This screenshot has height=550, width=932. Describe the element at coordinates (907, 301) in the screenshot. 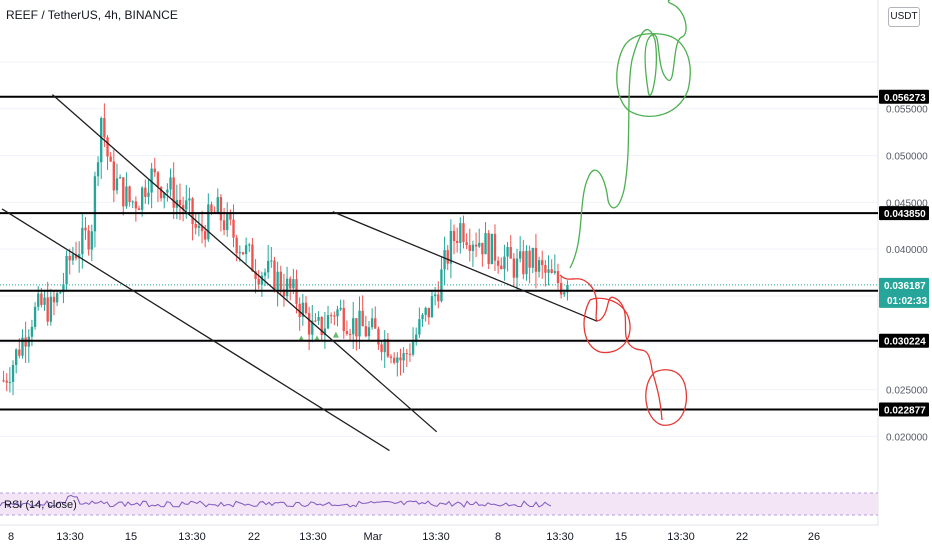

I see `current-price-badge-countdown: 01:02:33` at that location.